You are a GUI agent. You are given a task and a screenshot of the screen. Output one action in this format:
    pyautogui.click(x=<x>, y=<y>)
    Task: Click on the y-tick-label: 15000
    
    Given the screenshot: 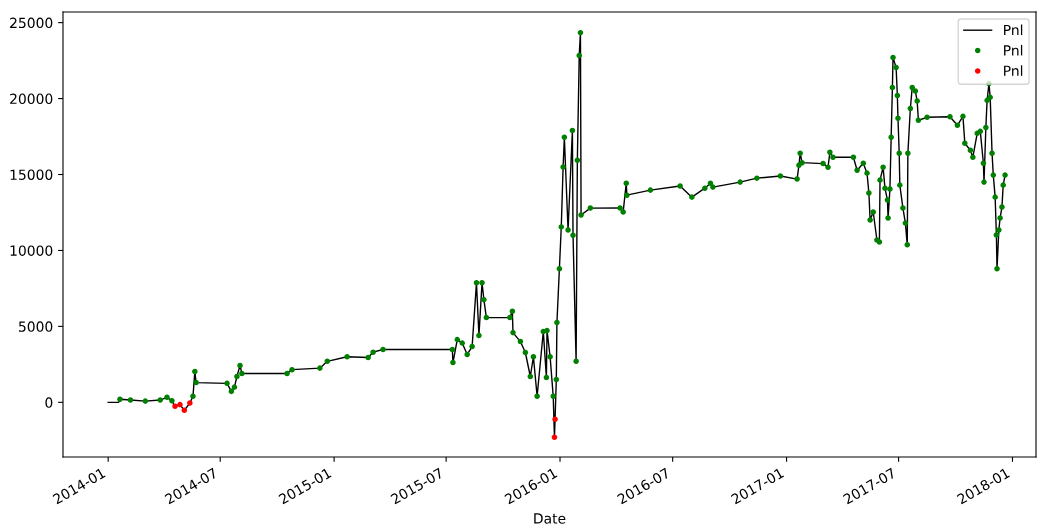 What is the action you would take?
    pyautogui.click(x=31, y=174)
    